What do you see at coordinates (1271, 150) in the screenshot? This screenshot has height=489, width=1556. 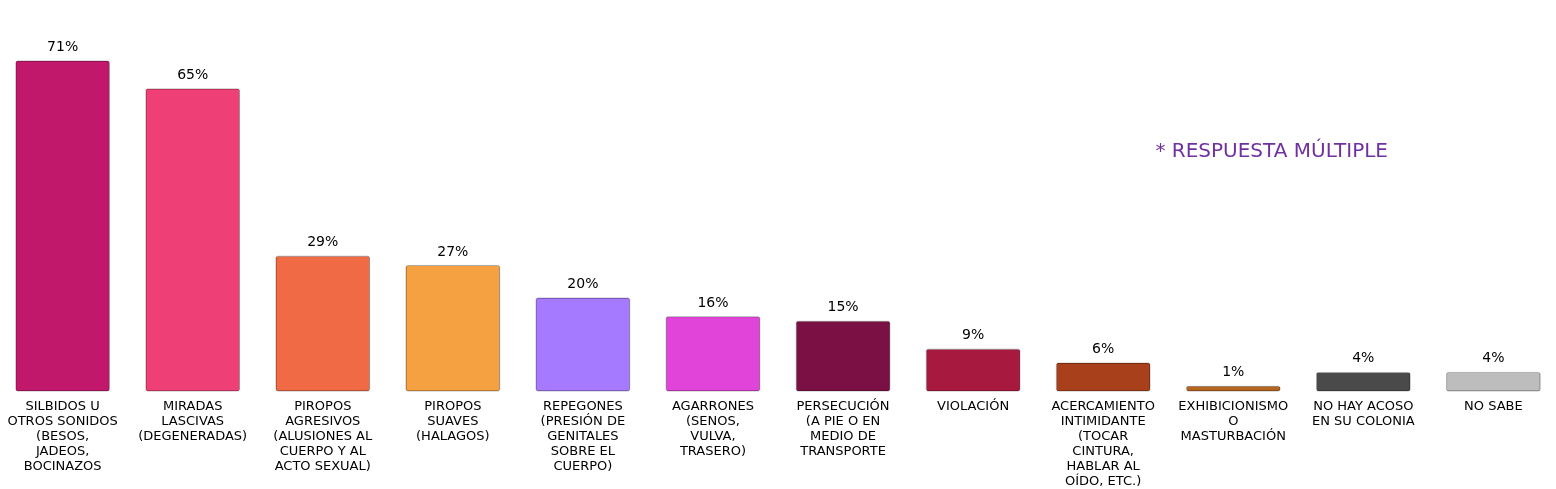 I see `annotation: * RESPUESTA MÚLTIPLE` at bounding box center [1271, 150].